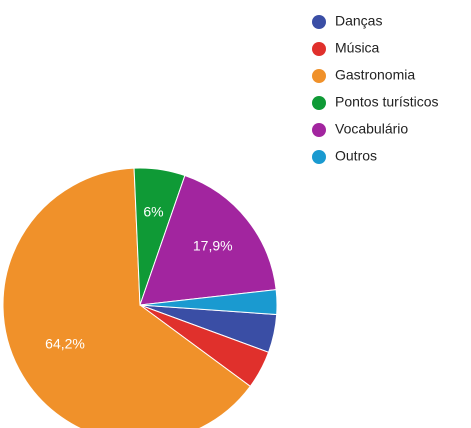 The height and width of the screenshot is (428, 471). Describe the element at coordinates (153, 212) in the screenshot. I see `slice-label: 6%` at that location.